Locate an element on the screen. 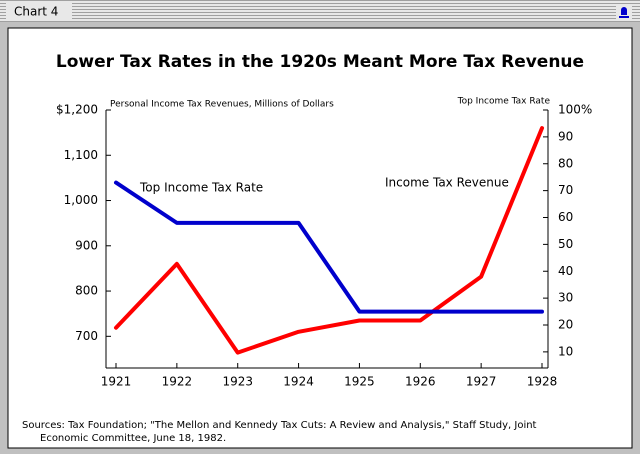  y-tick-label: 700 is located at coordinates (86, 336).